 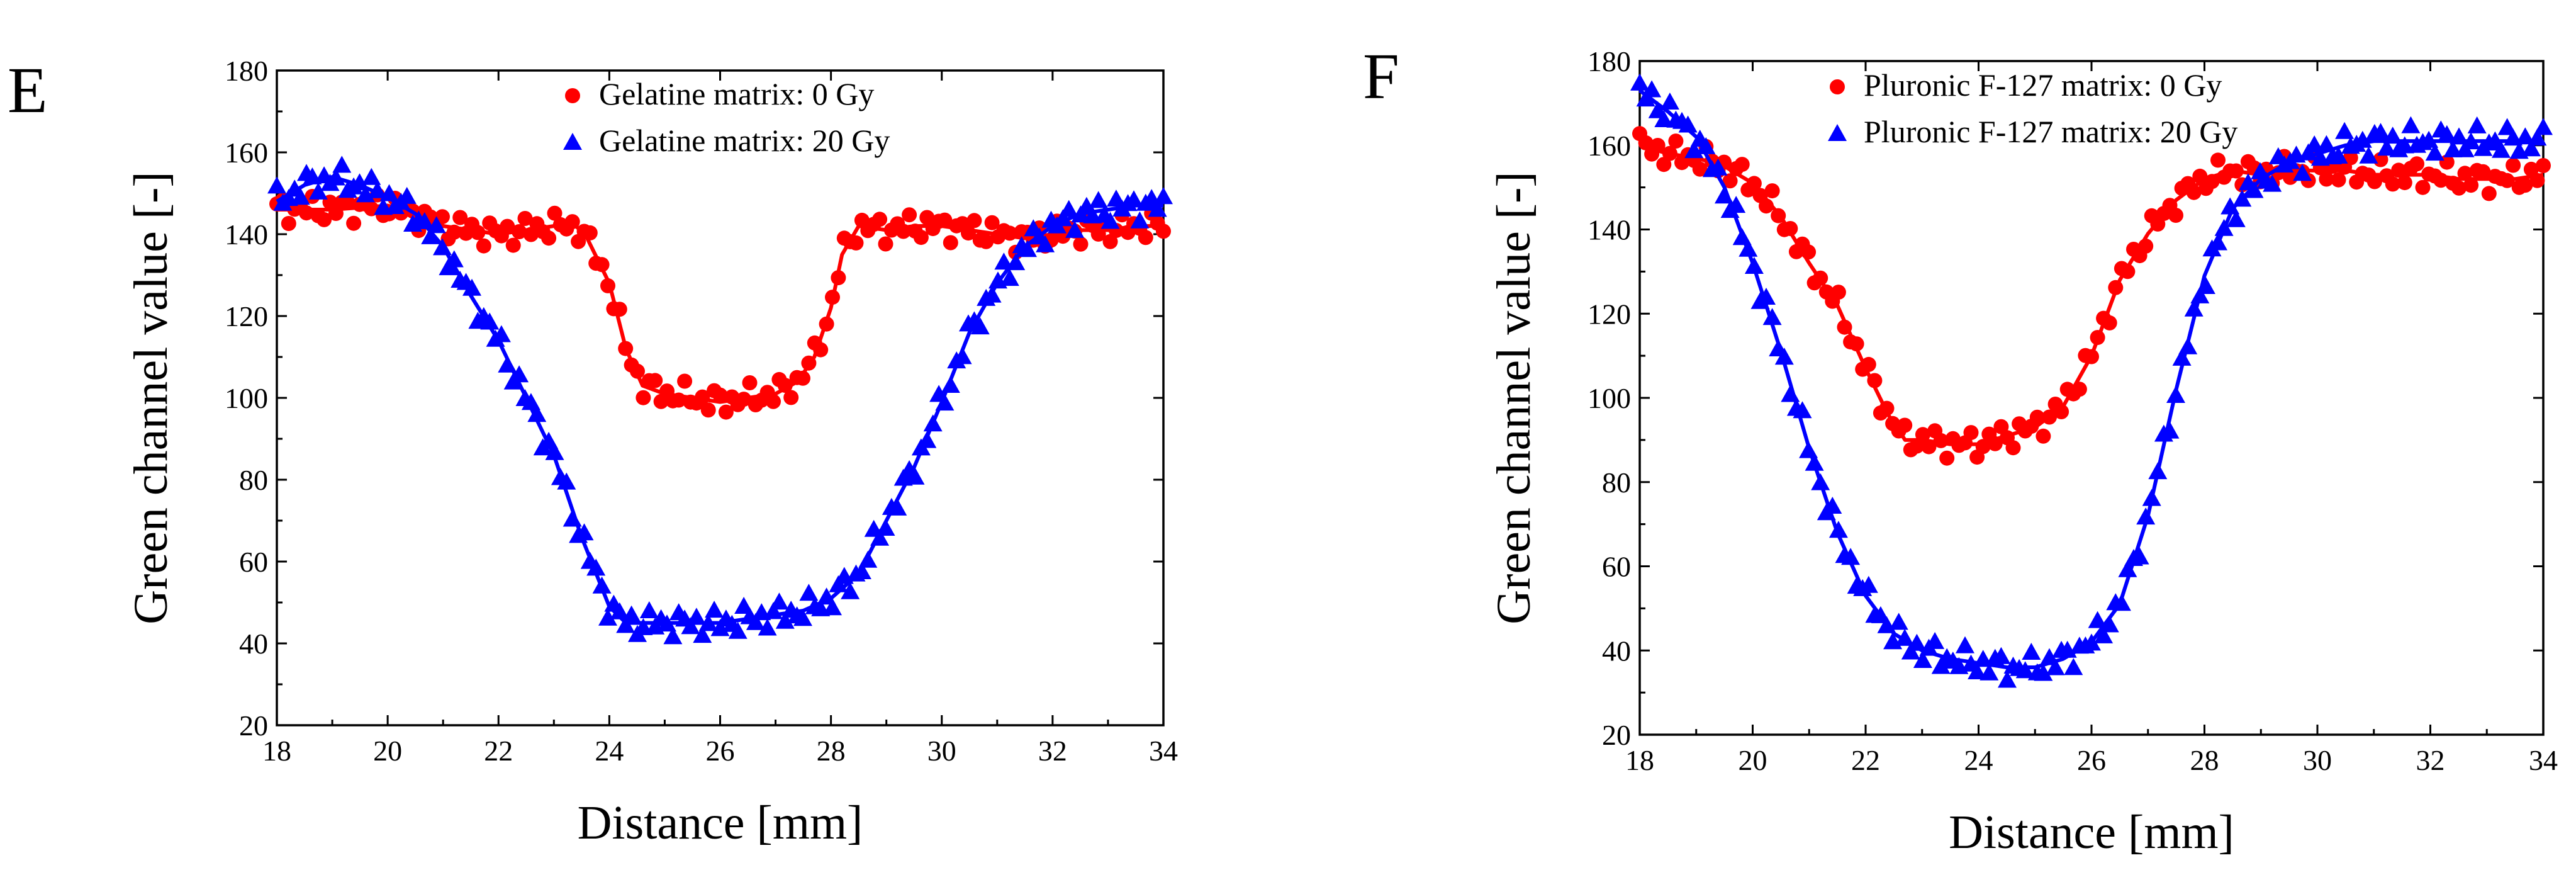 What do you see at coordinates (2543, 760) in the screenshot?
I see `x-tick-label: 34` at bounding box center [2543, 760].